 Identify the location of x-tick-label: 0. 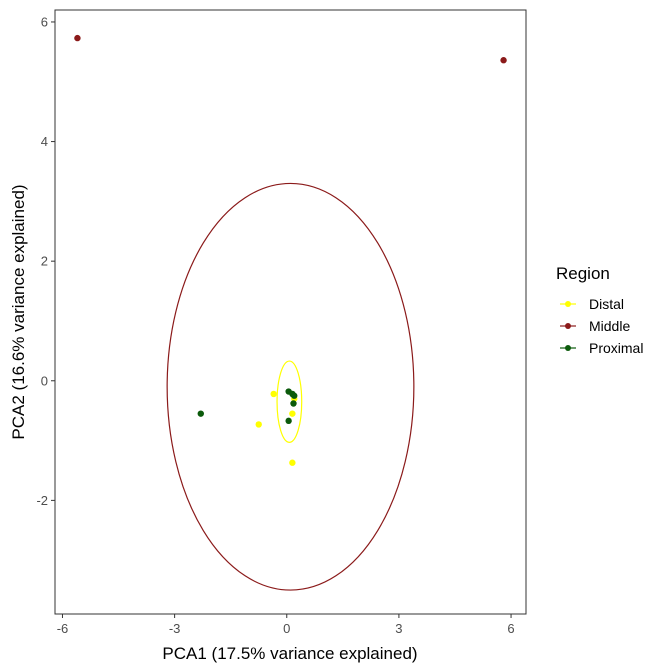
(286, 628).